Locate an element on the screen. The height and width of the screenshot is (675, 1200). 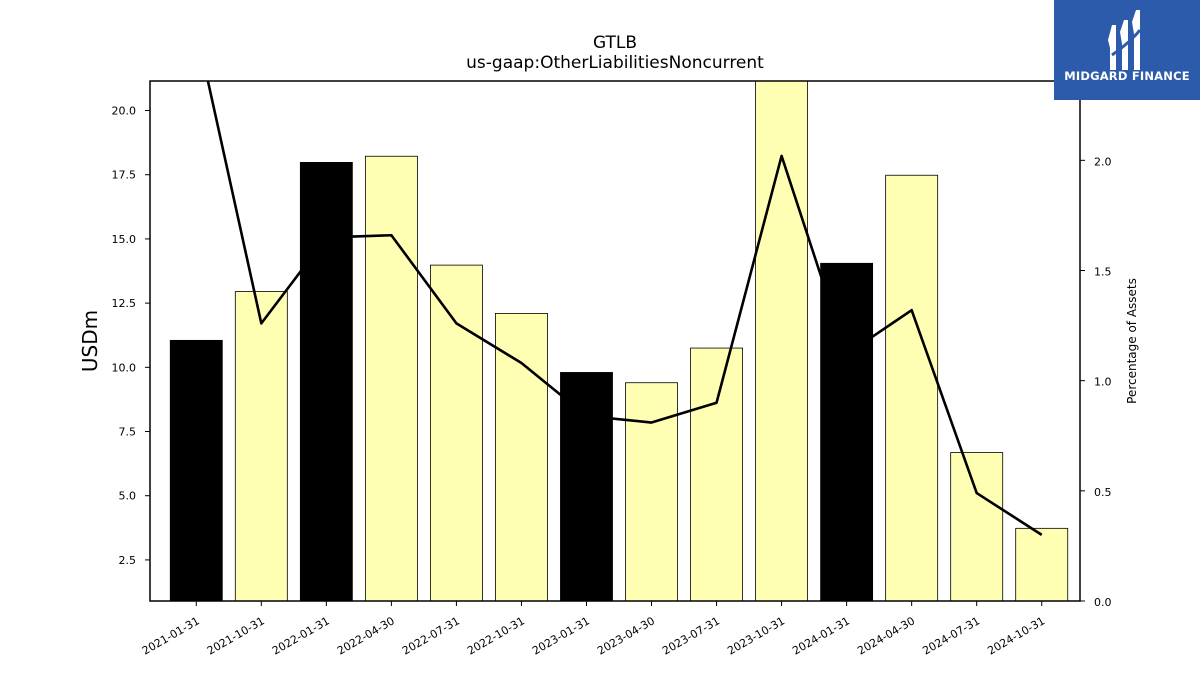
y-tick-label: 17.5 is located at coordinates (124, 175).